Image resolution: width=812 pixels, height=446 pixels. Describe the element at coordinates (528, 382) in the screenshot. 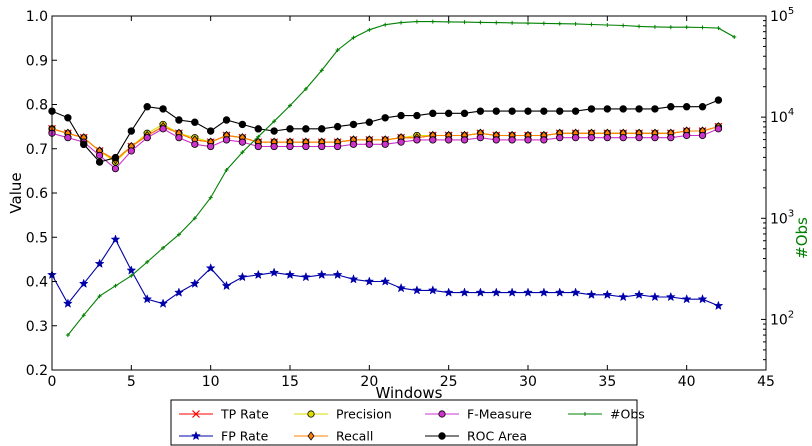

I see `x-tick-label: 30` at that location.